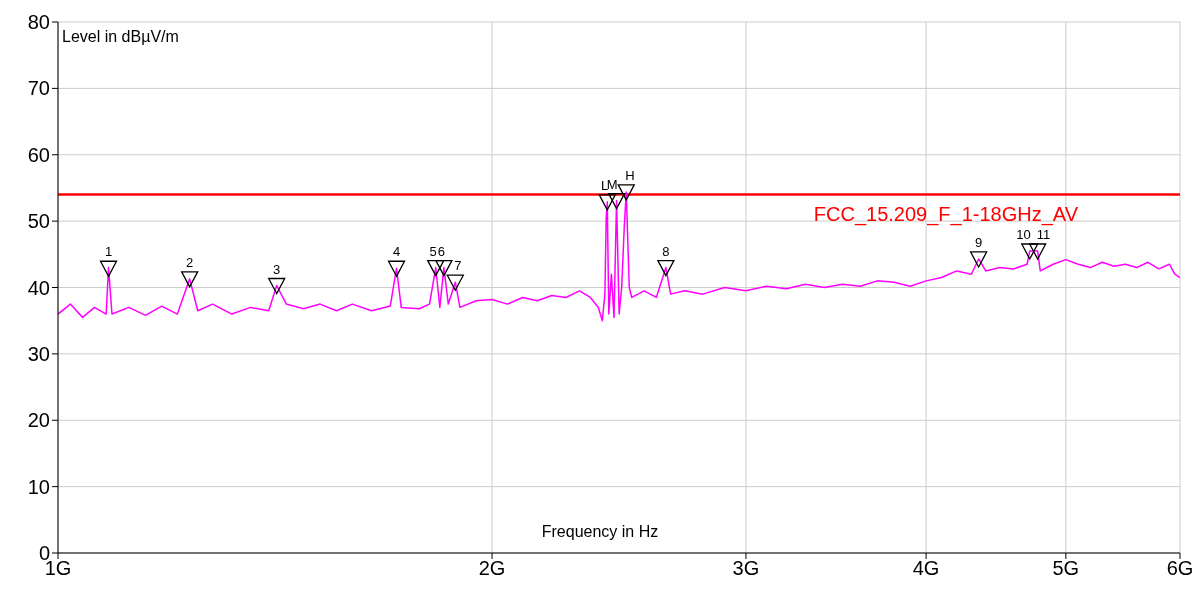  Describe the element at coordinates (190, 262) in the screenshot. I see `annotation: 2` at that location.